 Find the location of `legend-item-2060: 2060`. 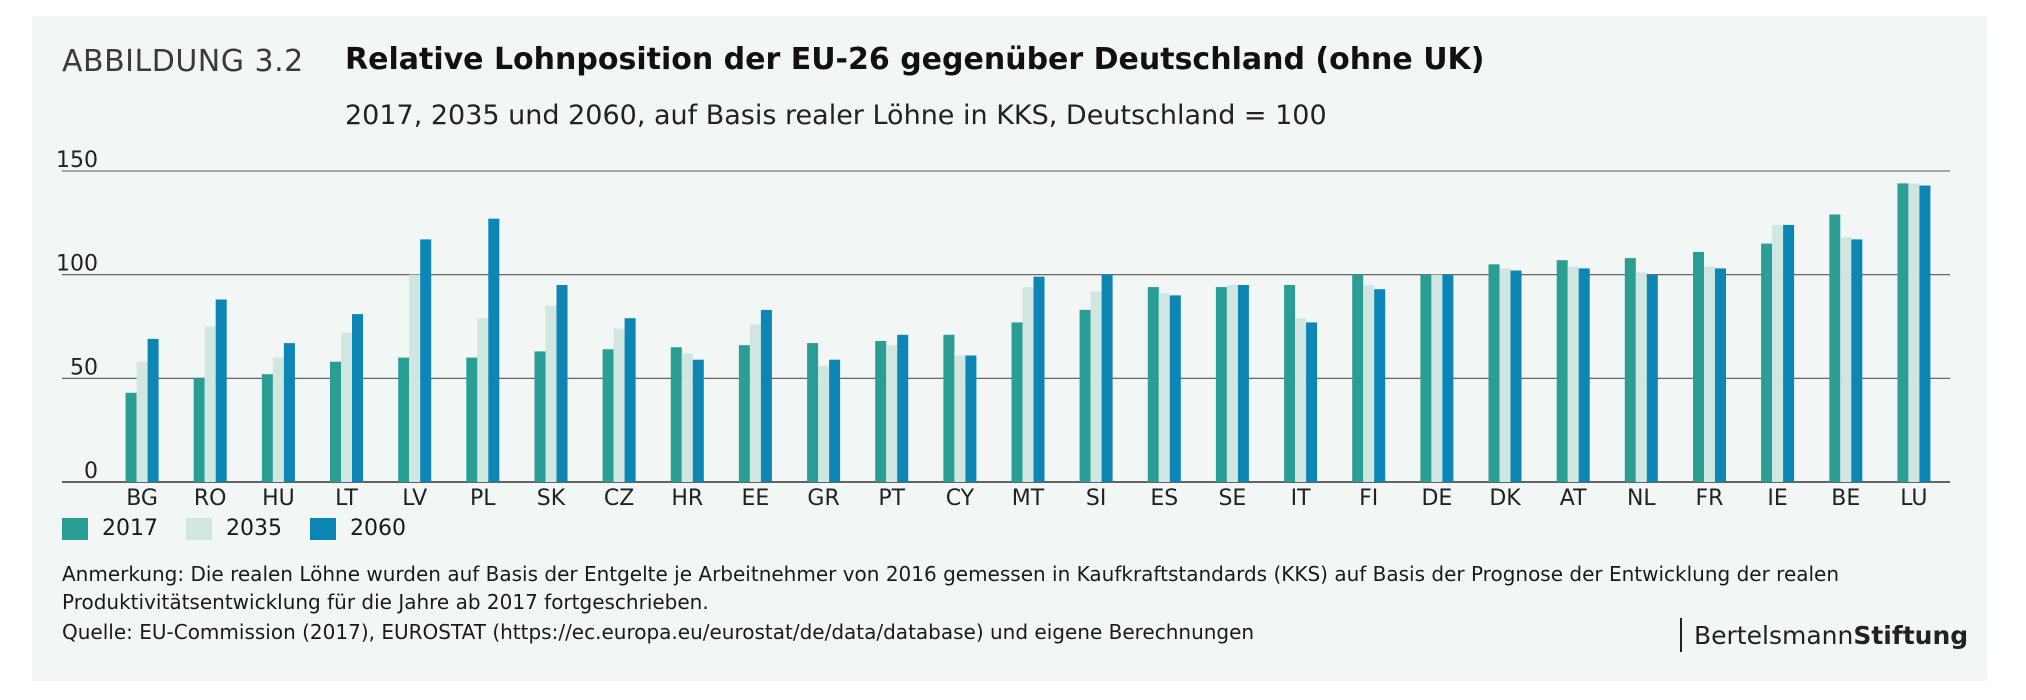

legend-item-2060: 2060 is located at coordinates (358, 528).